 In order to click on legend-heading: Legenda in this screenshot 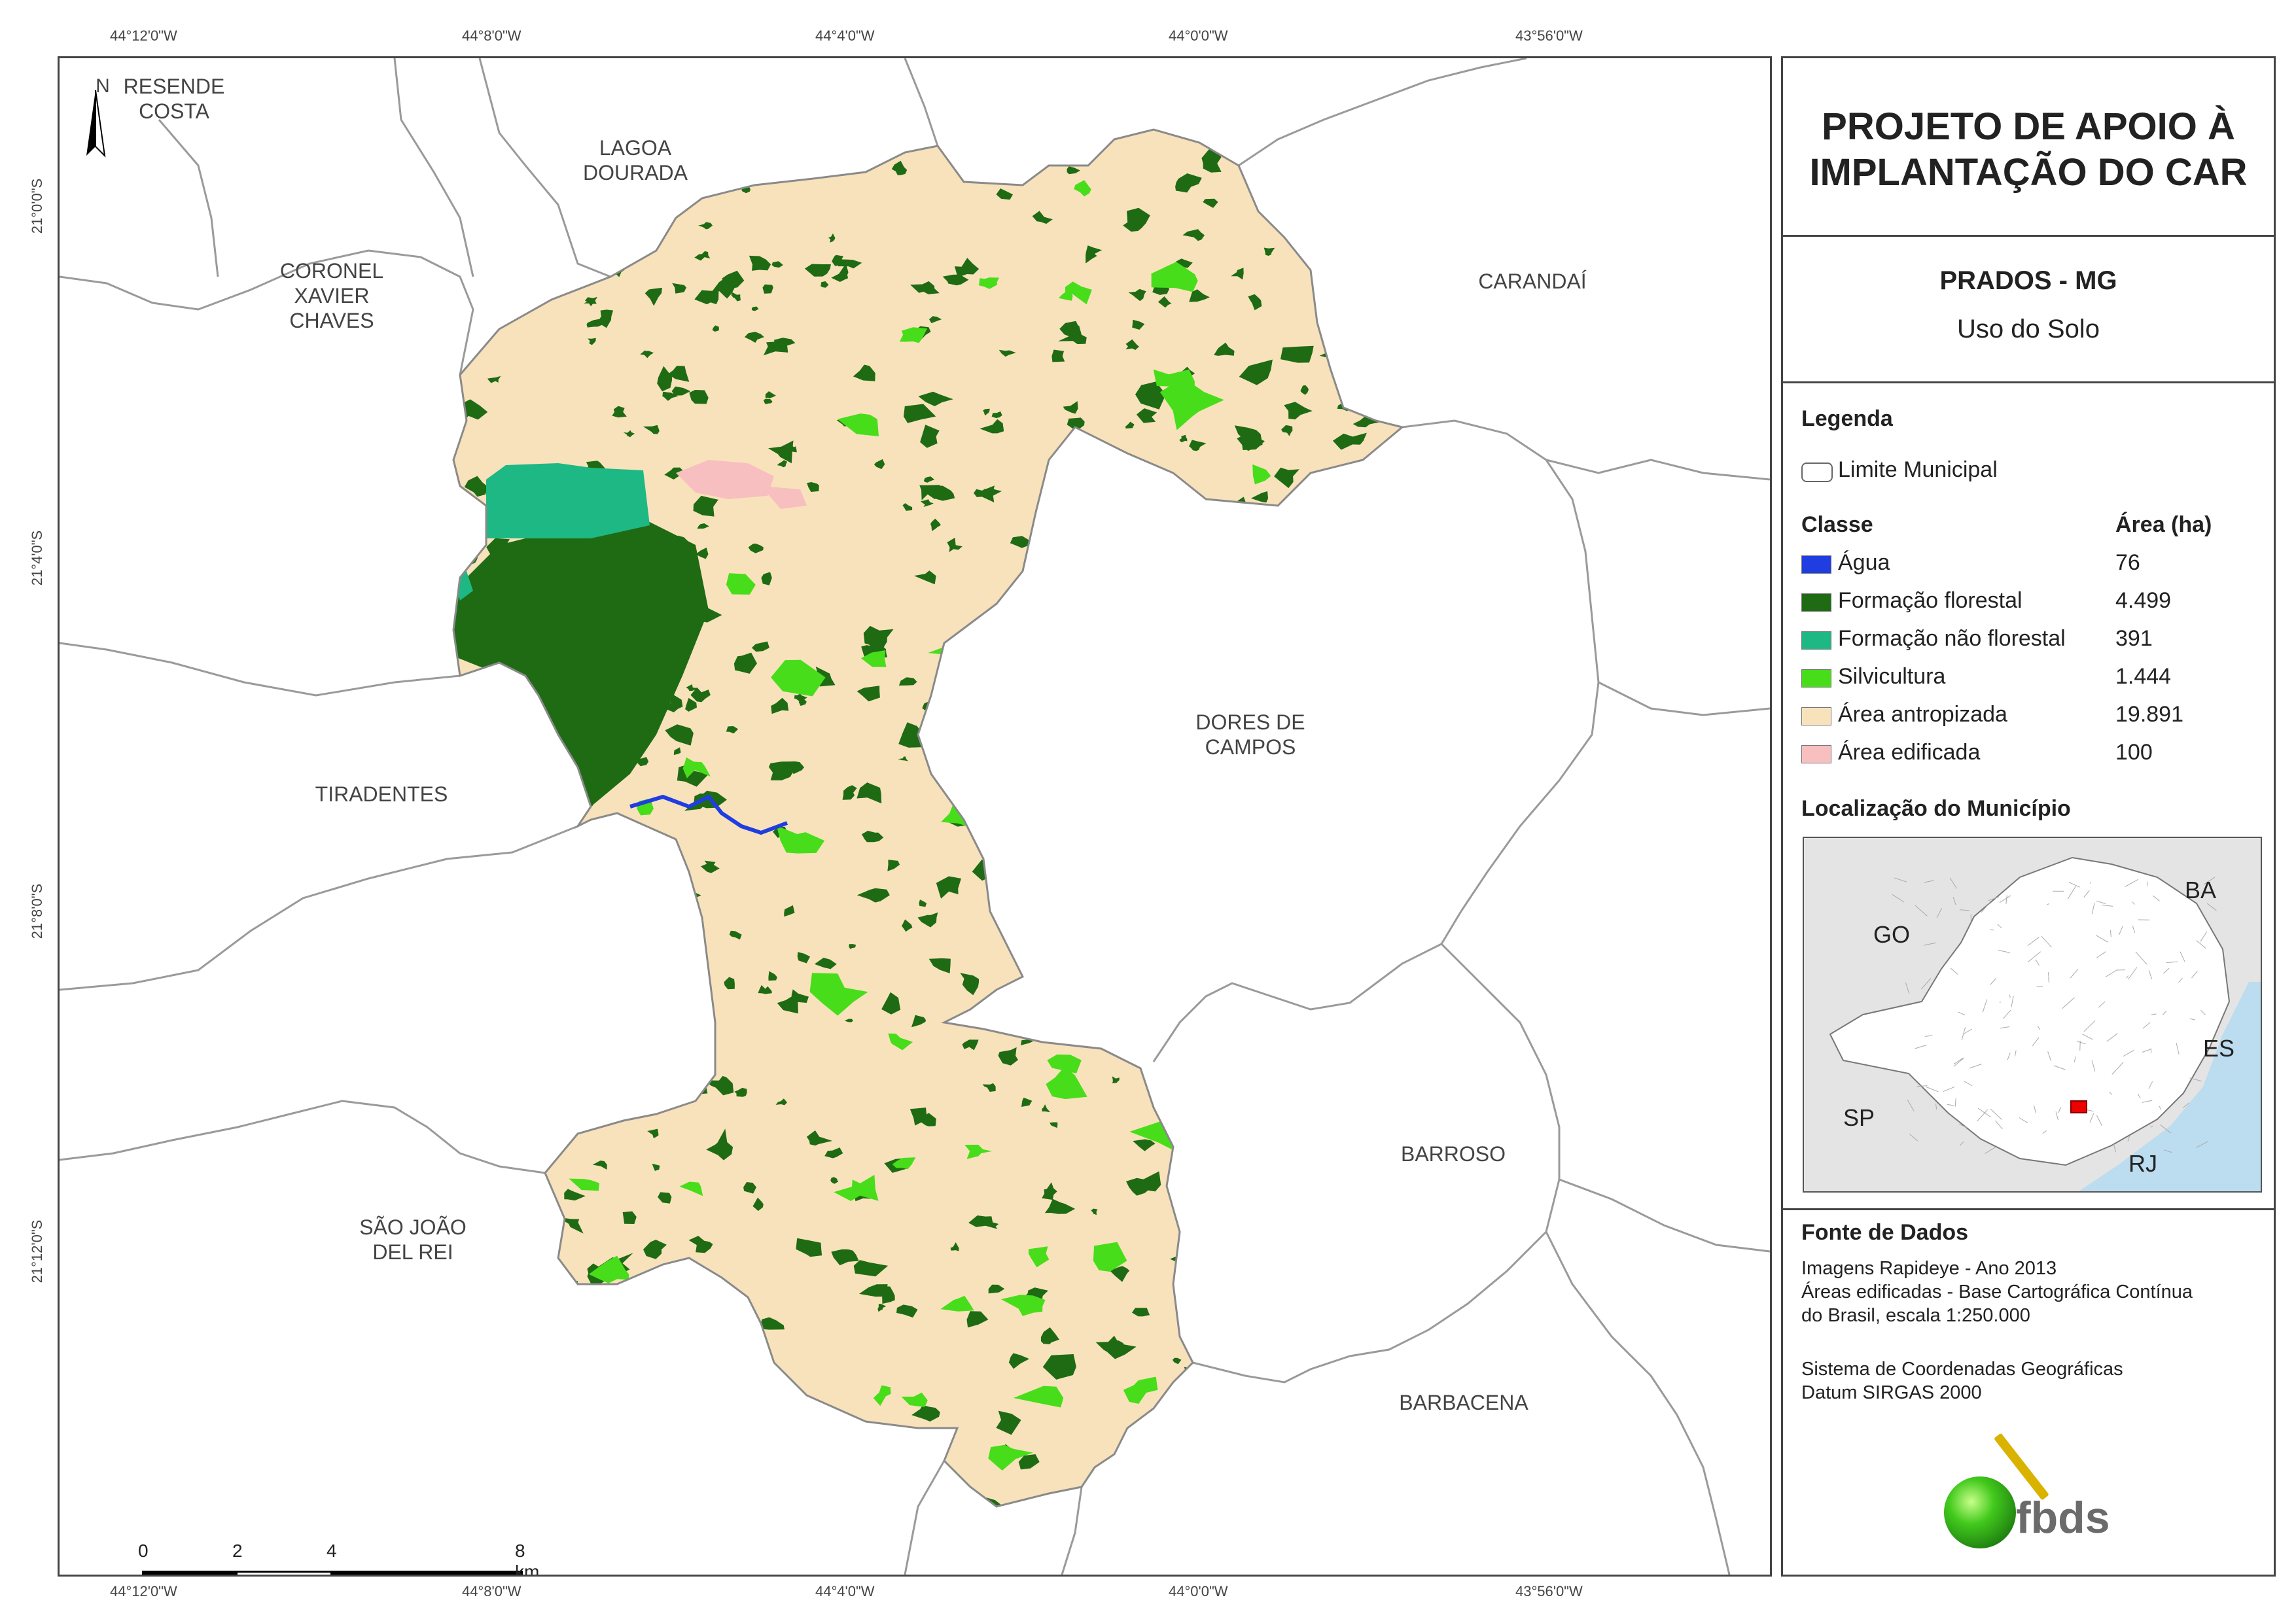, I will do `click(1847, 418)`.